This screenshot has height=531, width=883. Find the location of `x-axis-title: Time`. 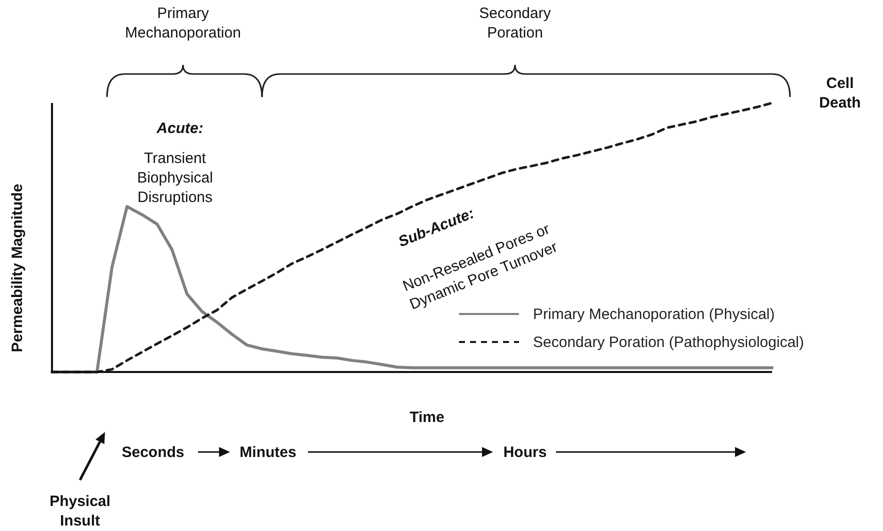

x-axis-title: Time is located at coordinates (427, 417).